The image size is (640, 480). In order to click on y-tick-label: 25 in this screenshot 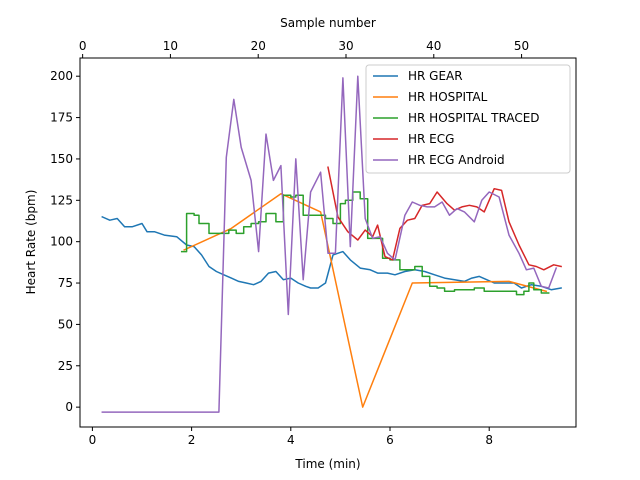, I will do `click(65, 366)`.